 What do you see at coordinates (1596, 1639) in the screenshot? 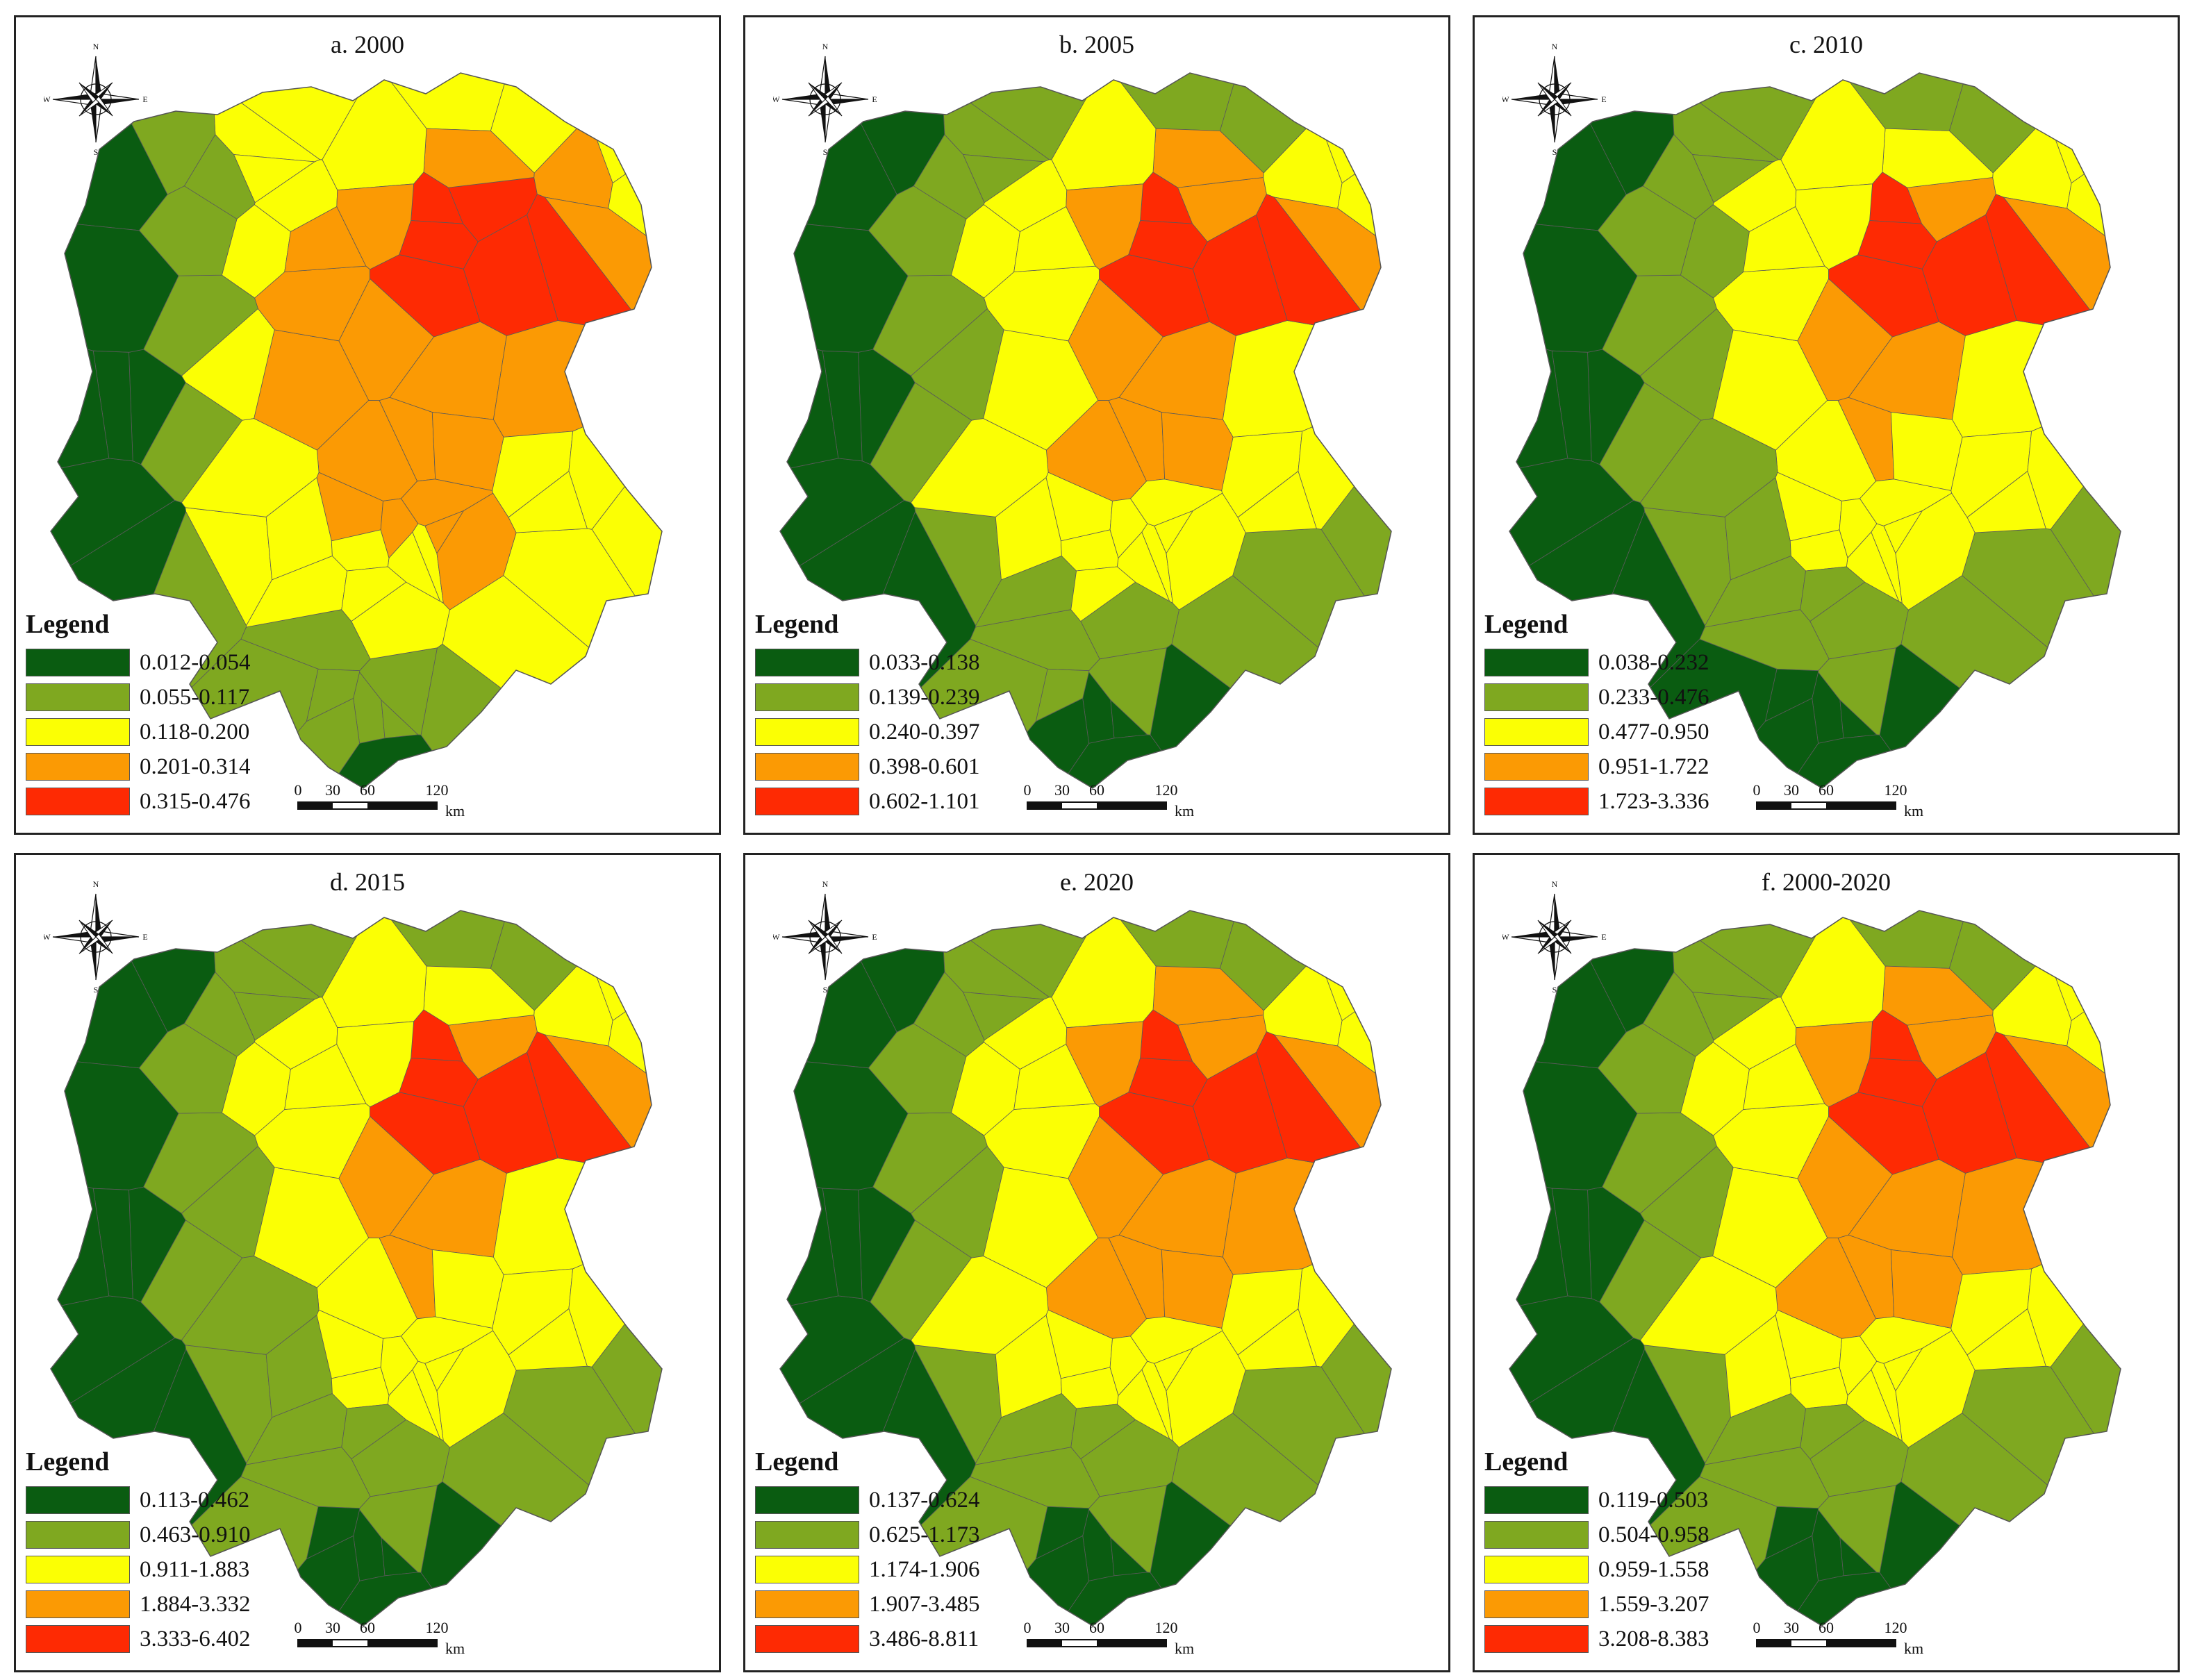
I see `legend-item: 3.208-8.383` at bounding box center [1596, 1639].